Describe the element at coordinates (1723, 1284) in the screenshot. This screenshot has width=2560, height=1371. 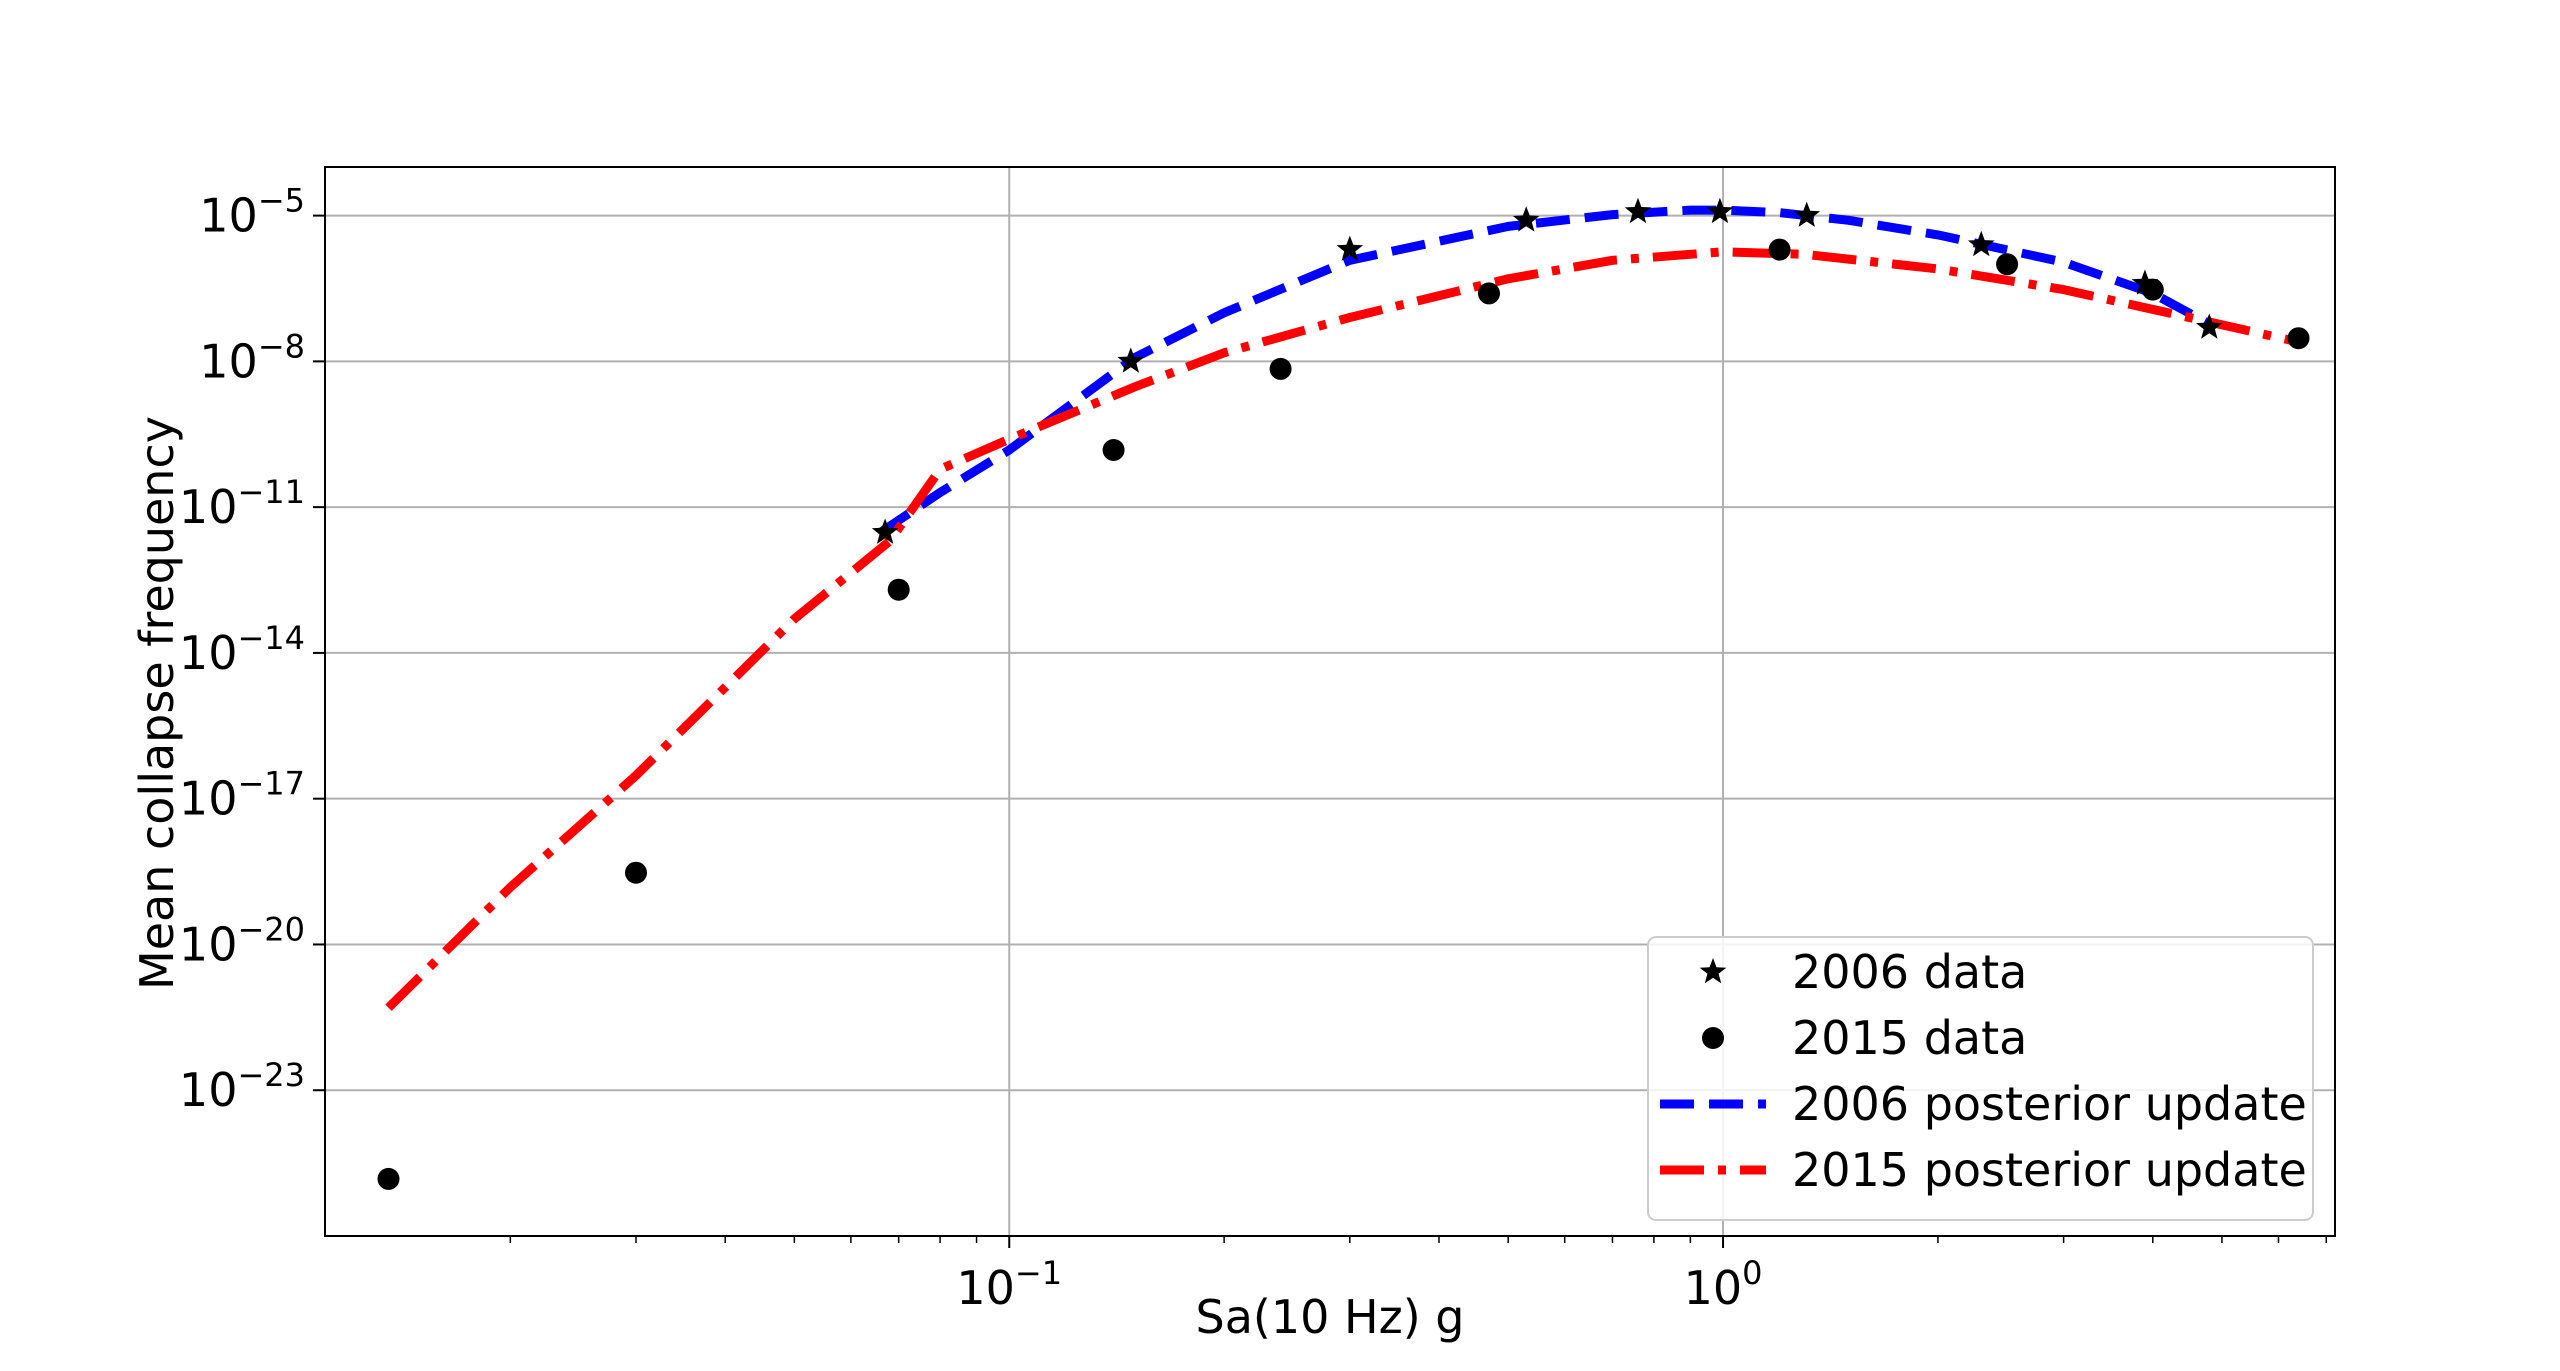
I see `x-tick-label: 10⁰` at that location.